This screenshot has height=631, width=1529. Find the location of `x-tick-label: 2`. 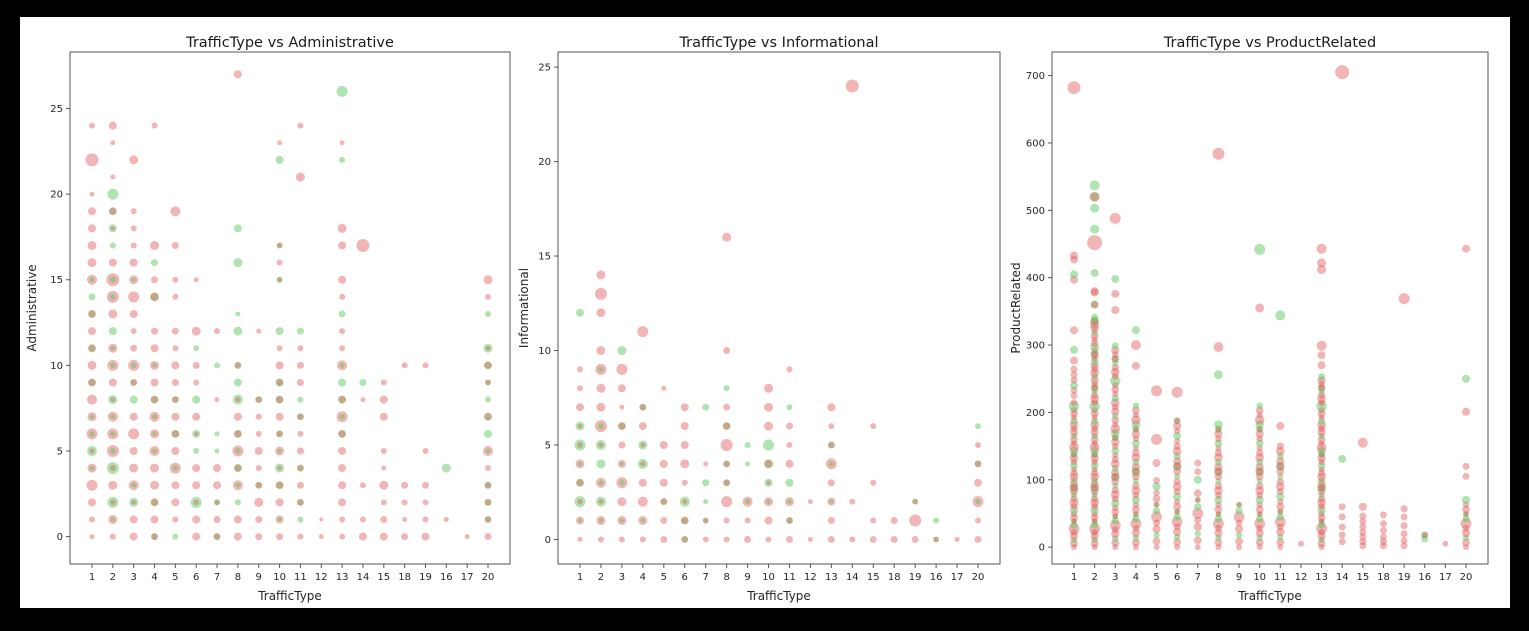

x-tick-label: 2 is located at coordinates (1094, 577).